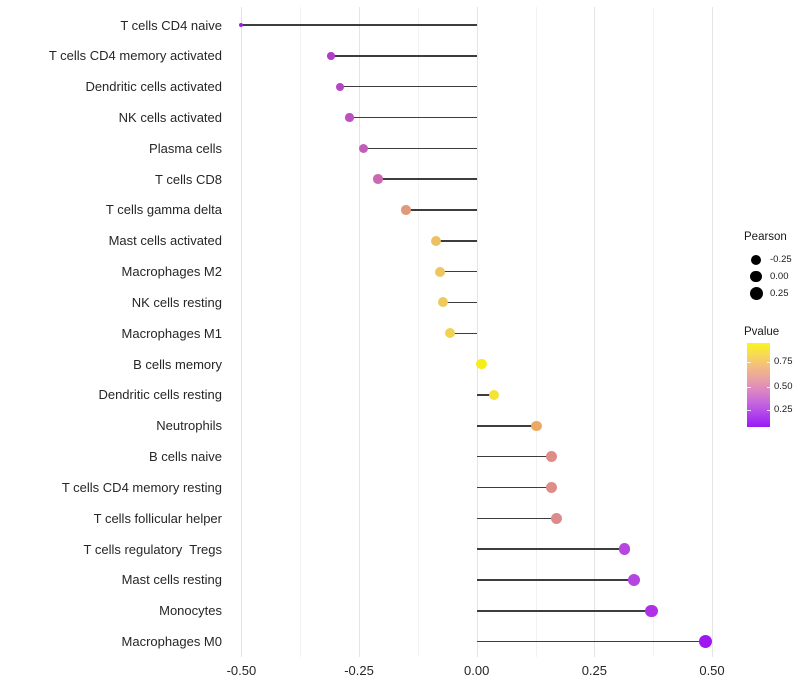 Image resolution: width=800 pixels, height=700 pixels. What do you see at coordinates (783, 362) in the screenshot?
I see `color-legend-label: 0.75` at bounding box center [783, 362].